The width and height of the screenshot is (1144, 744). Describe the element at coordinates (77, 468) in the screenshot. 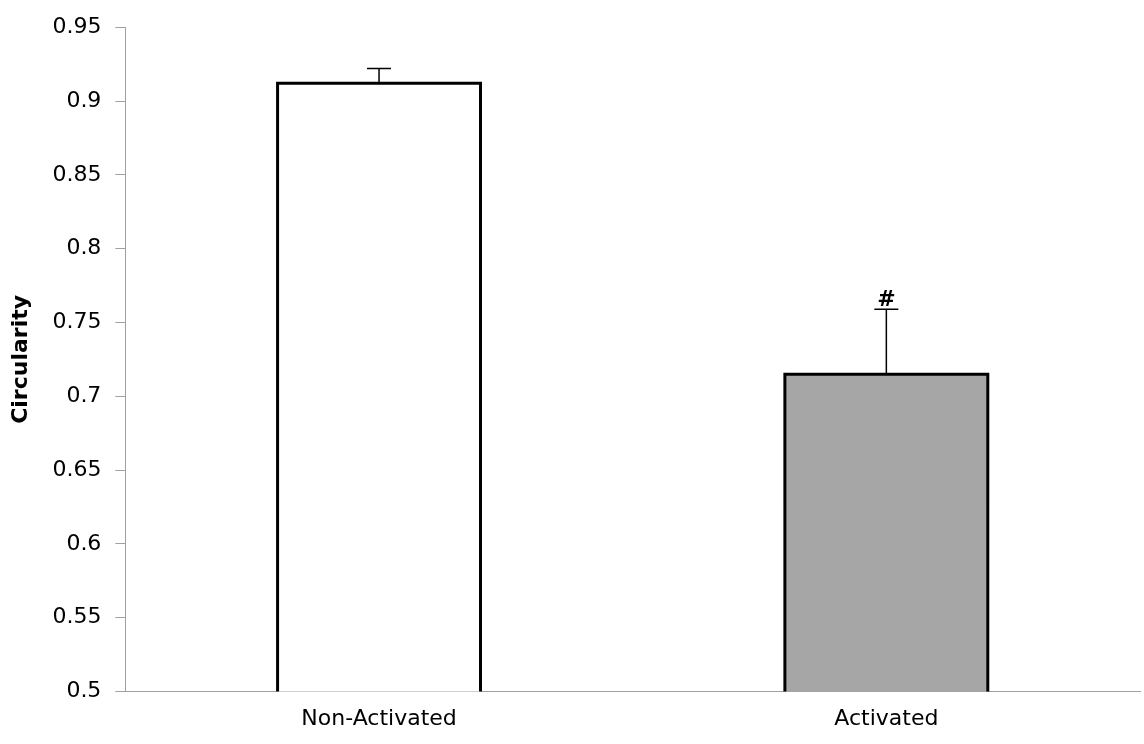

I see `y-tick-label: 0.65` at that location.